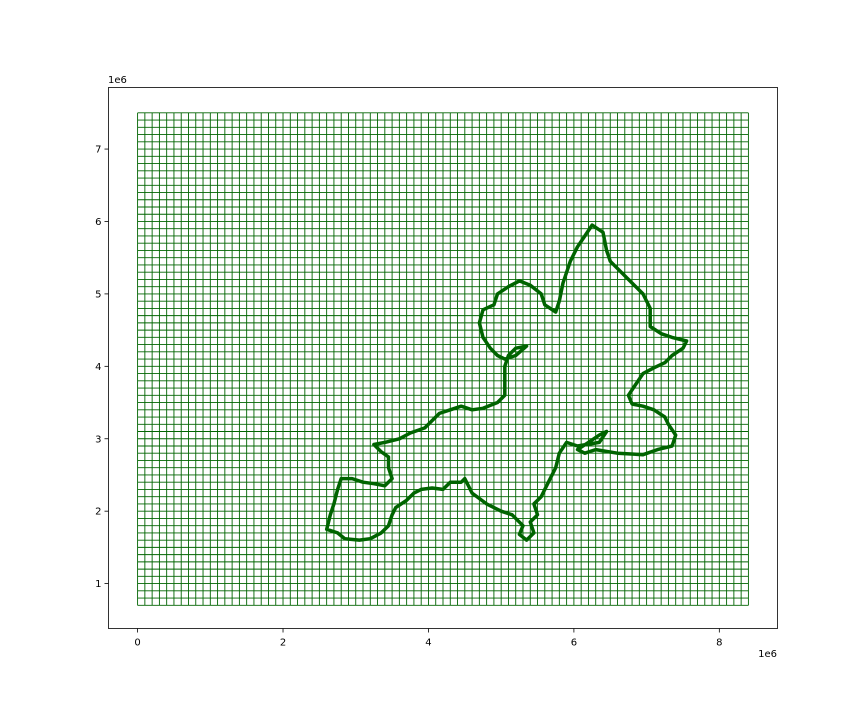 This screenshot has width=864, height=720. I want to click on y-tick-label: 3, so click(98, 439).